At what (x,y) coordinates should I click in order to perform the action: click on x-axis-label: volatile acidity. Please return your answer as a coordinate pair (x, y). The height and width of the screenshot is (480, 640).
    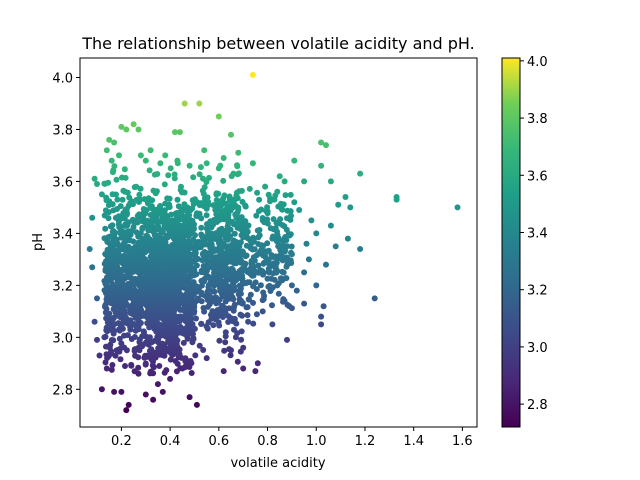
    Looking at the image, I should click on (277, 463).